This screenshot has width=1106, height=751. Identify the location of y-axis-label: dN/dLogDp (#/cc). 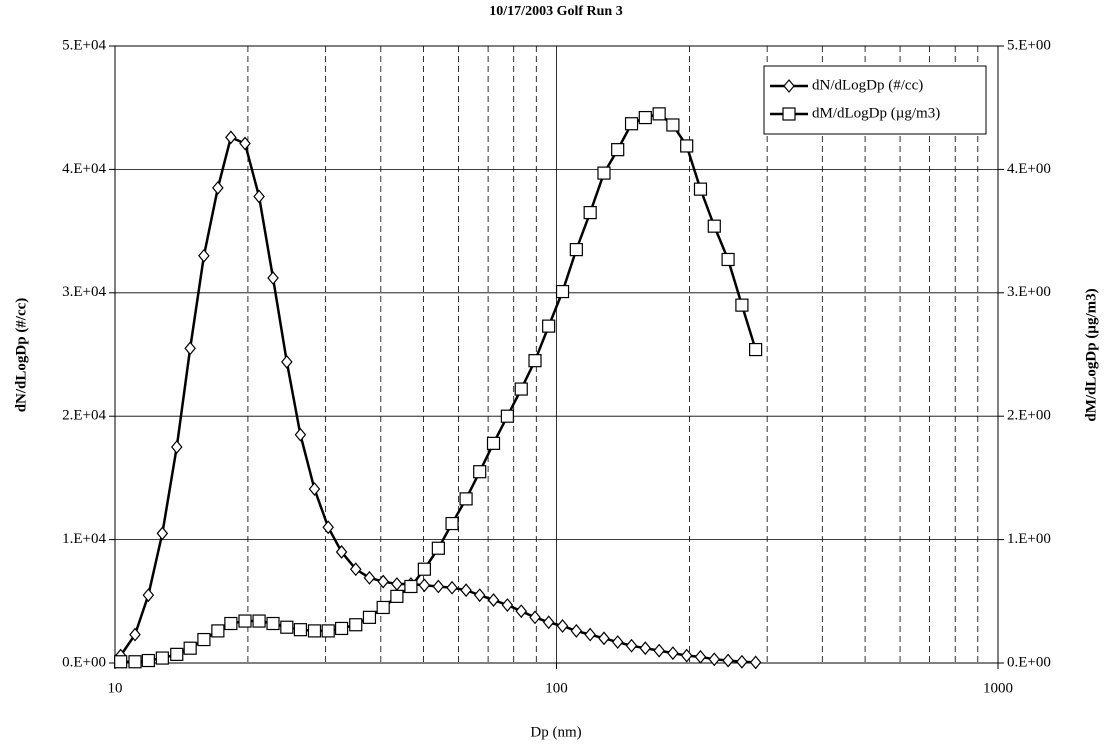
(21, 355).